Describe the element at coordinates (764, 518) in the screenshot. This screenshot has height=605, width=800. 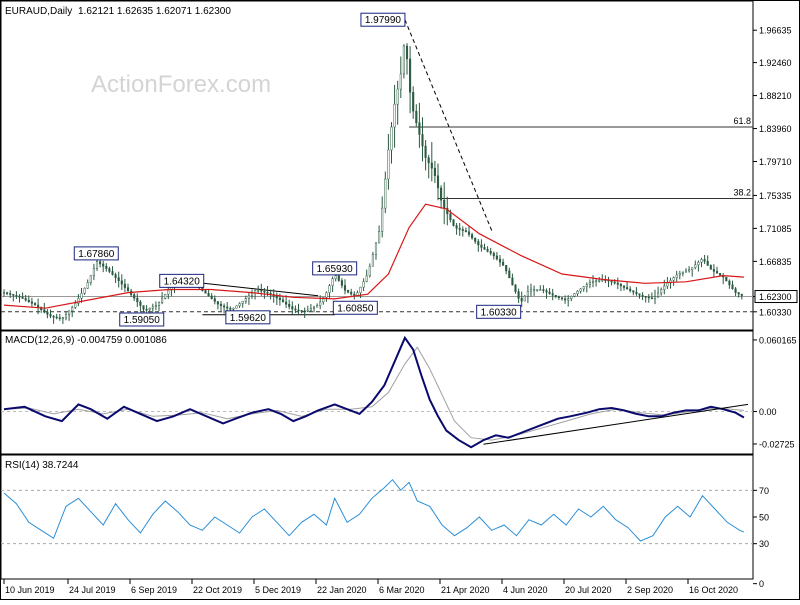
I see `rsi-tick-label-50: 50` at that location.